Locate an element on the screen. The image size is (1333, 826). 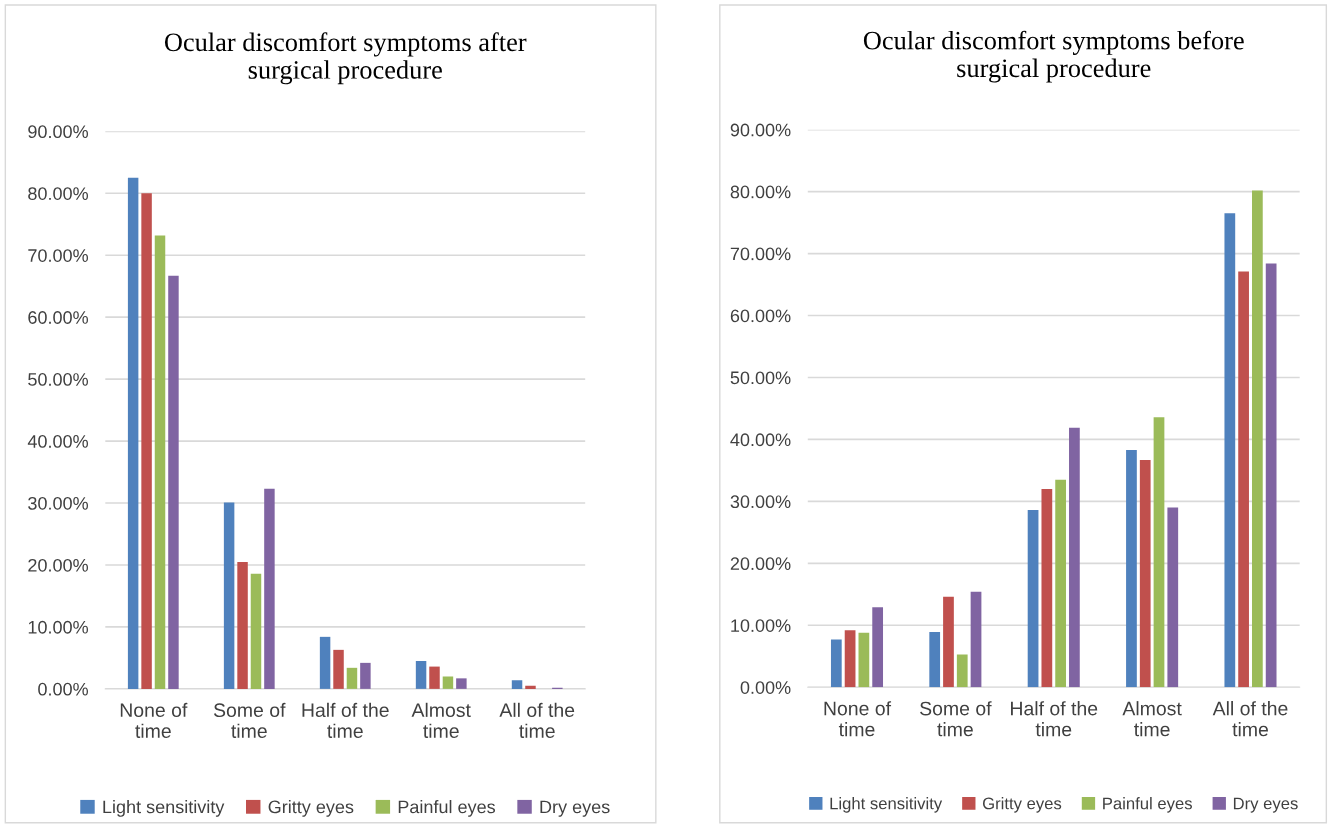
chart-title: Ocular discomfort symptoms before surgical procedure is located at coordinates (1053, 56).